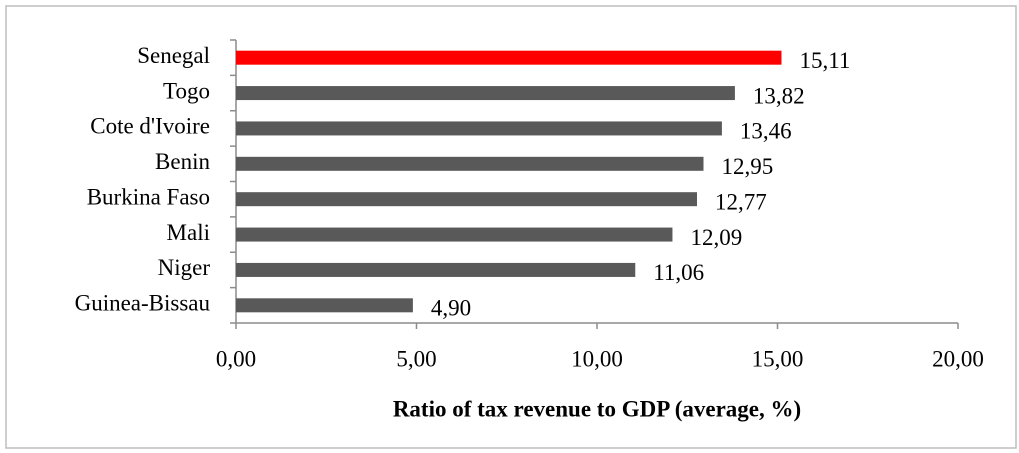 The width and height of the screenshot is (1019, 453). I want to click on data-label: 13,46, so click(766, 131).